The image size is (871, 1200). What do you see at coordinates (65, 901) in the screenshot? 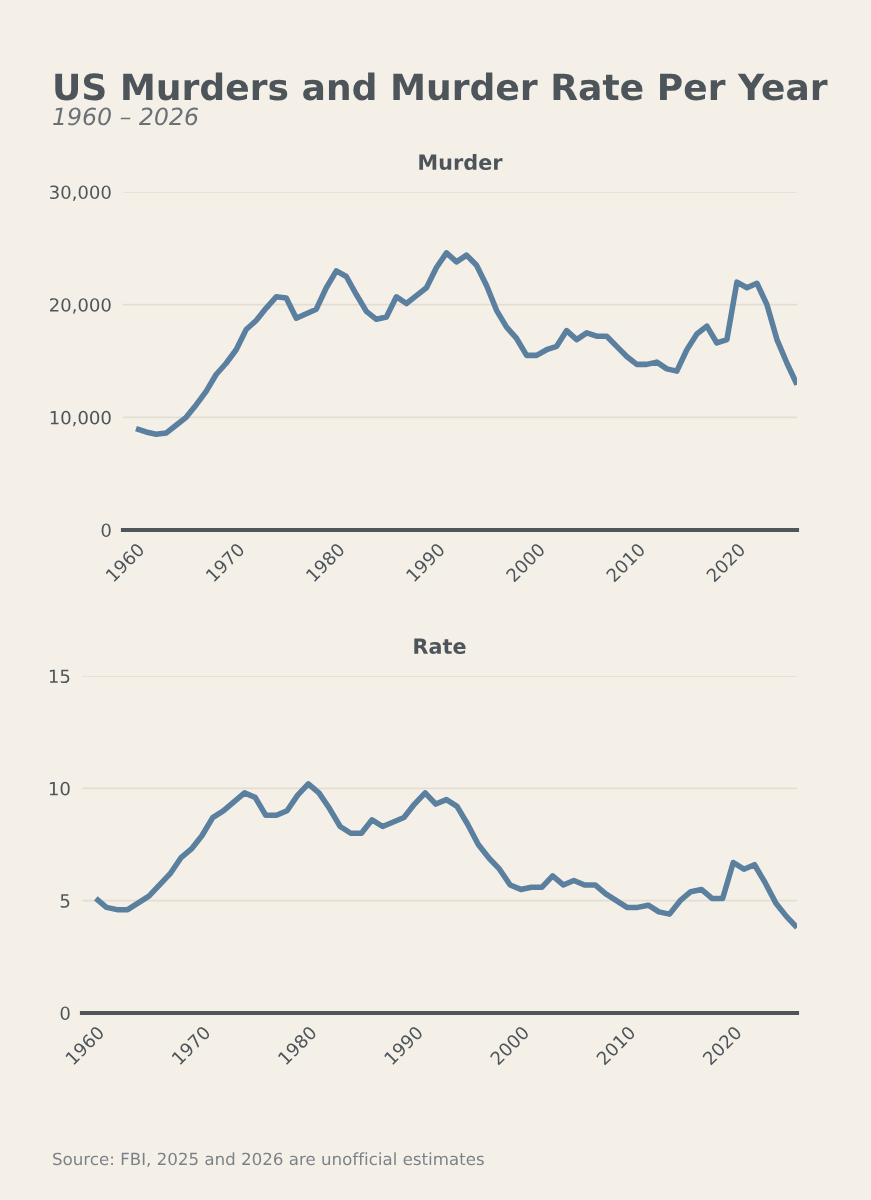
I see `y-tick-label: 5` at bounding box center [65, 901].